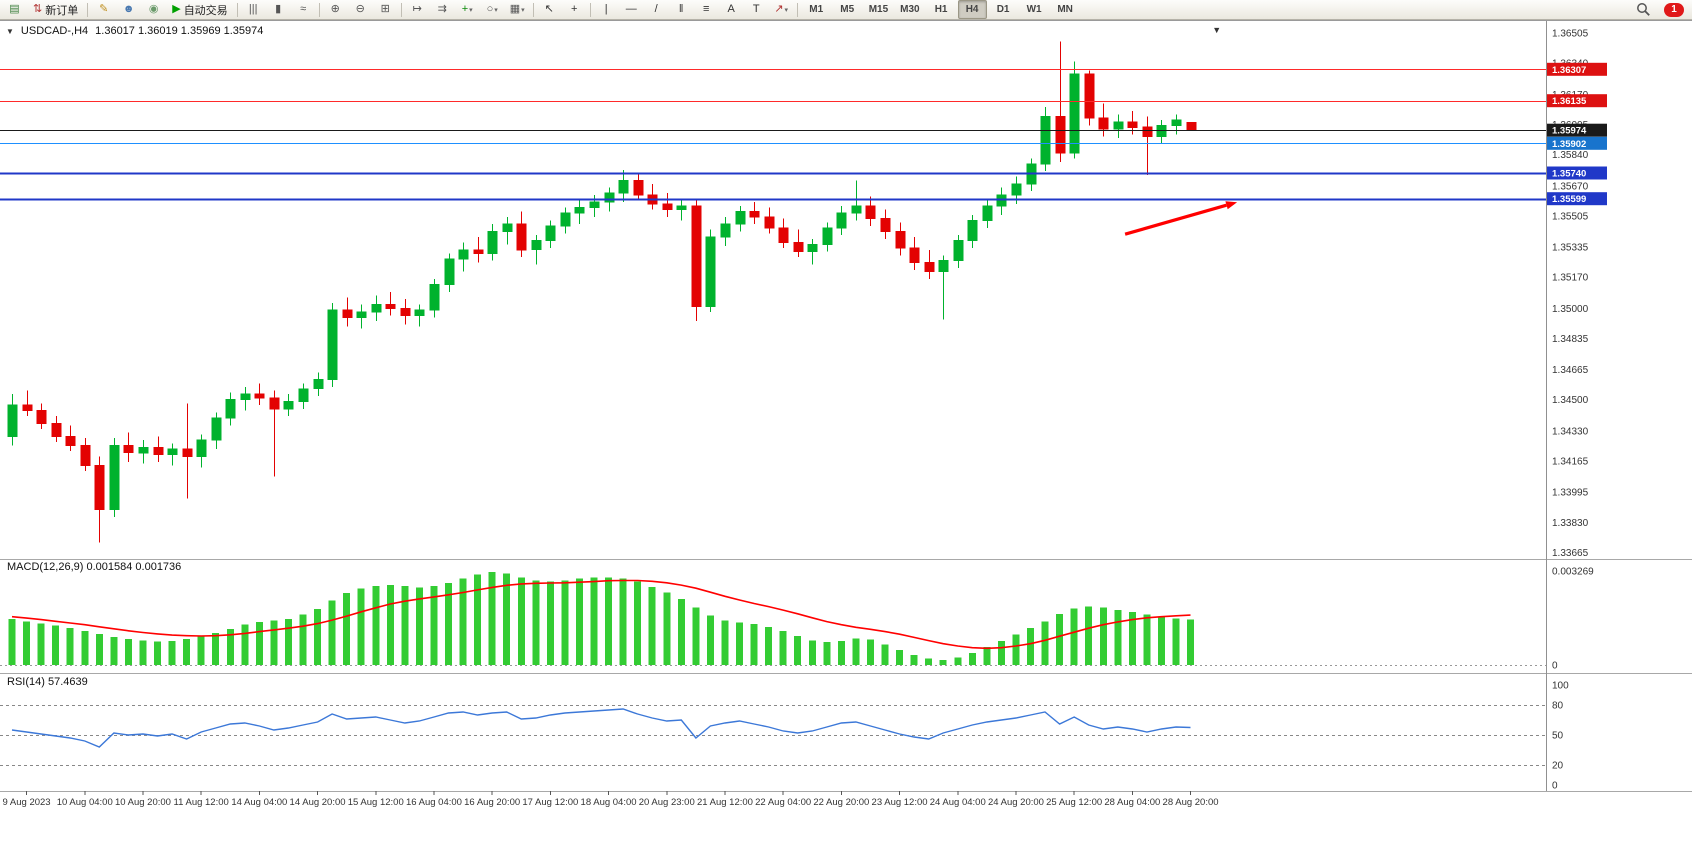 The width and height of the screenshot is (1692, 851). What do you see at coordinates (1569, 174) in the screenshot?
I see `svg-text: 1.35740` at bounding box center [1569, 174].